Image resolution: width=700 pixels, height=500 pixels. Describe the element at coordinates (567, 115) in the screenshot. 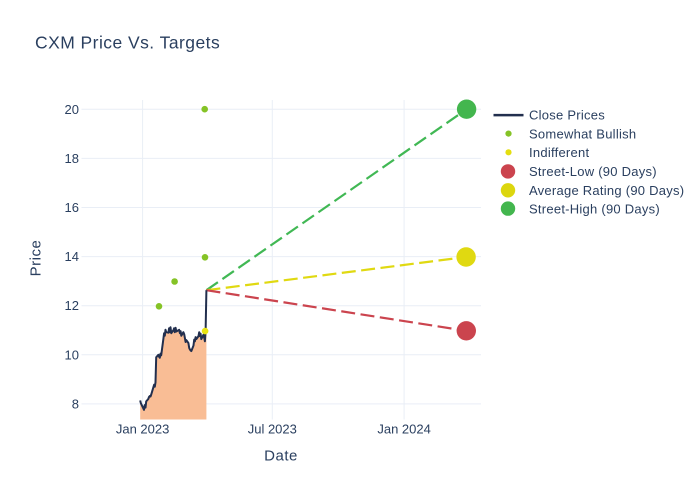

I see `svg-text: Close Prices` at that location.